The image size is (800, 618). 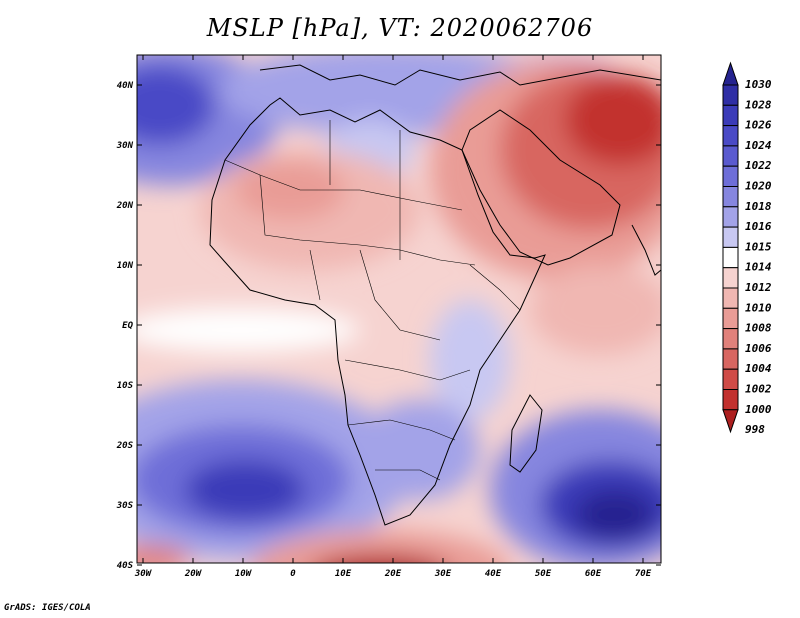 I want to click on x-tick-label: 50E, so click(x=543, y=574).